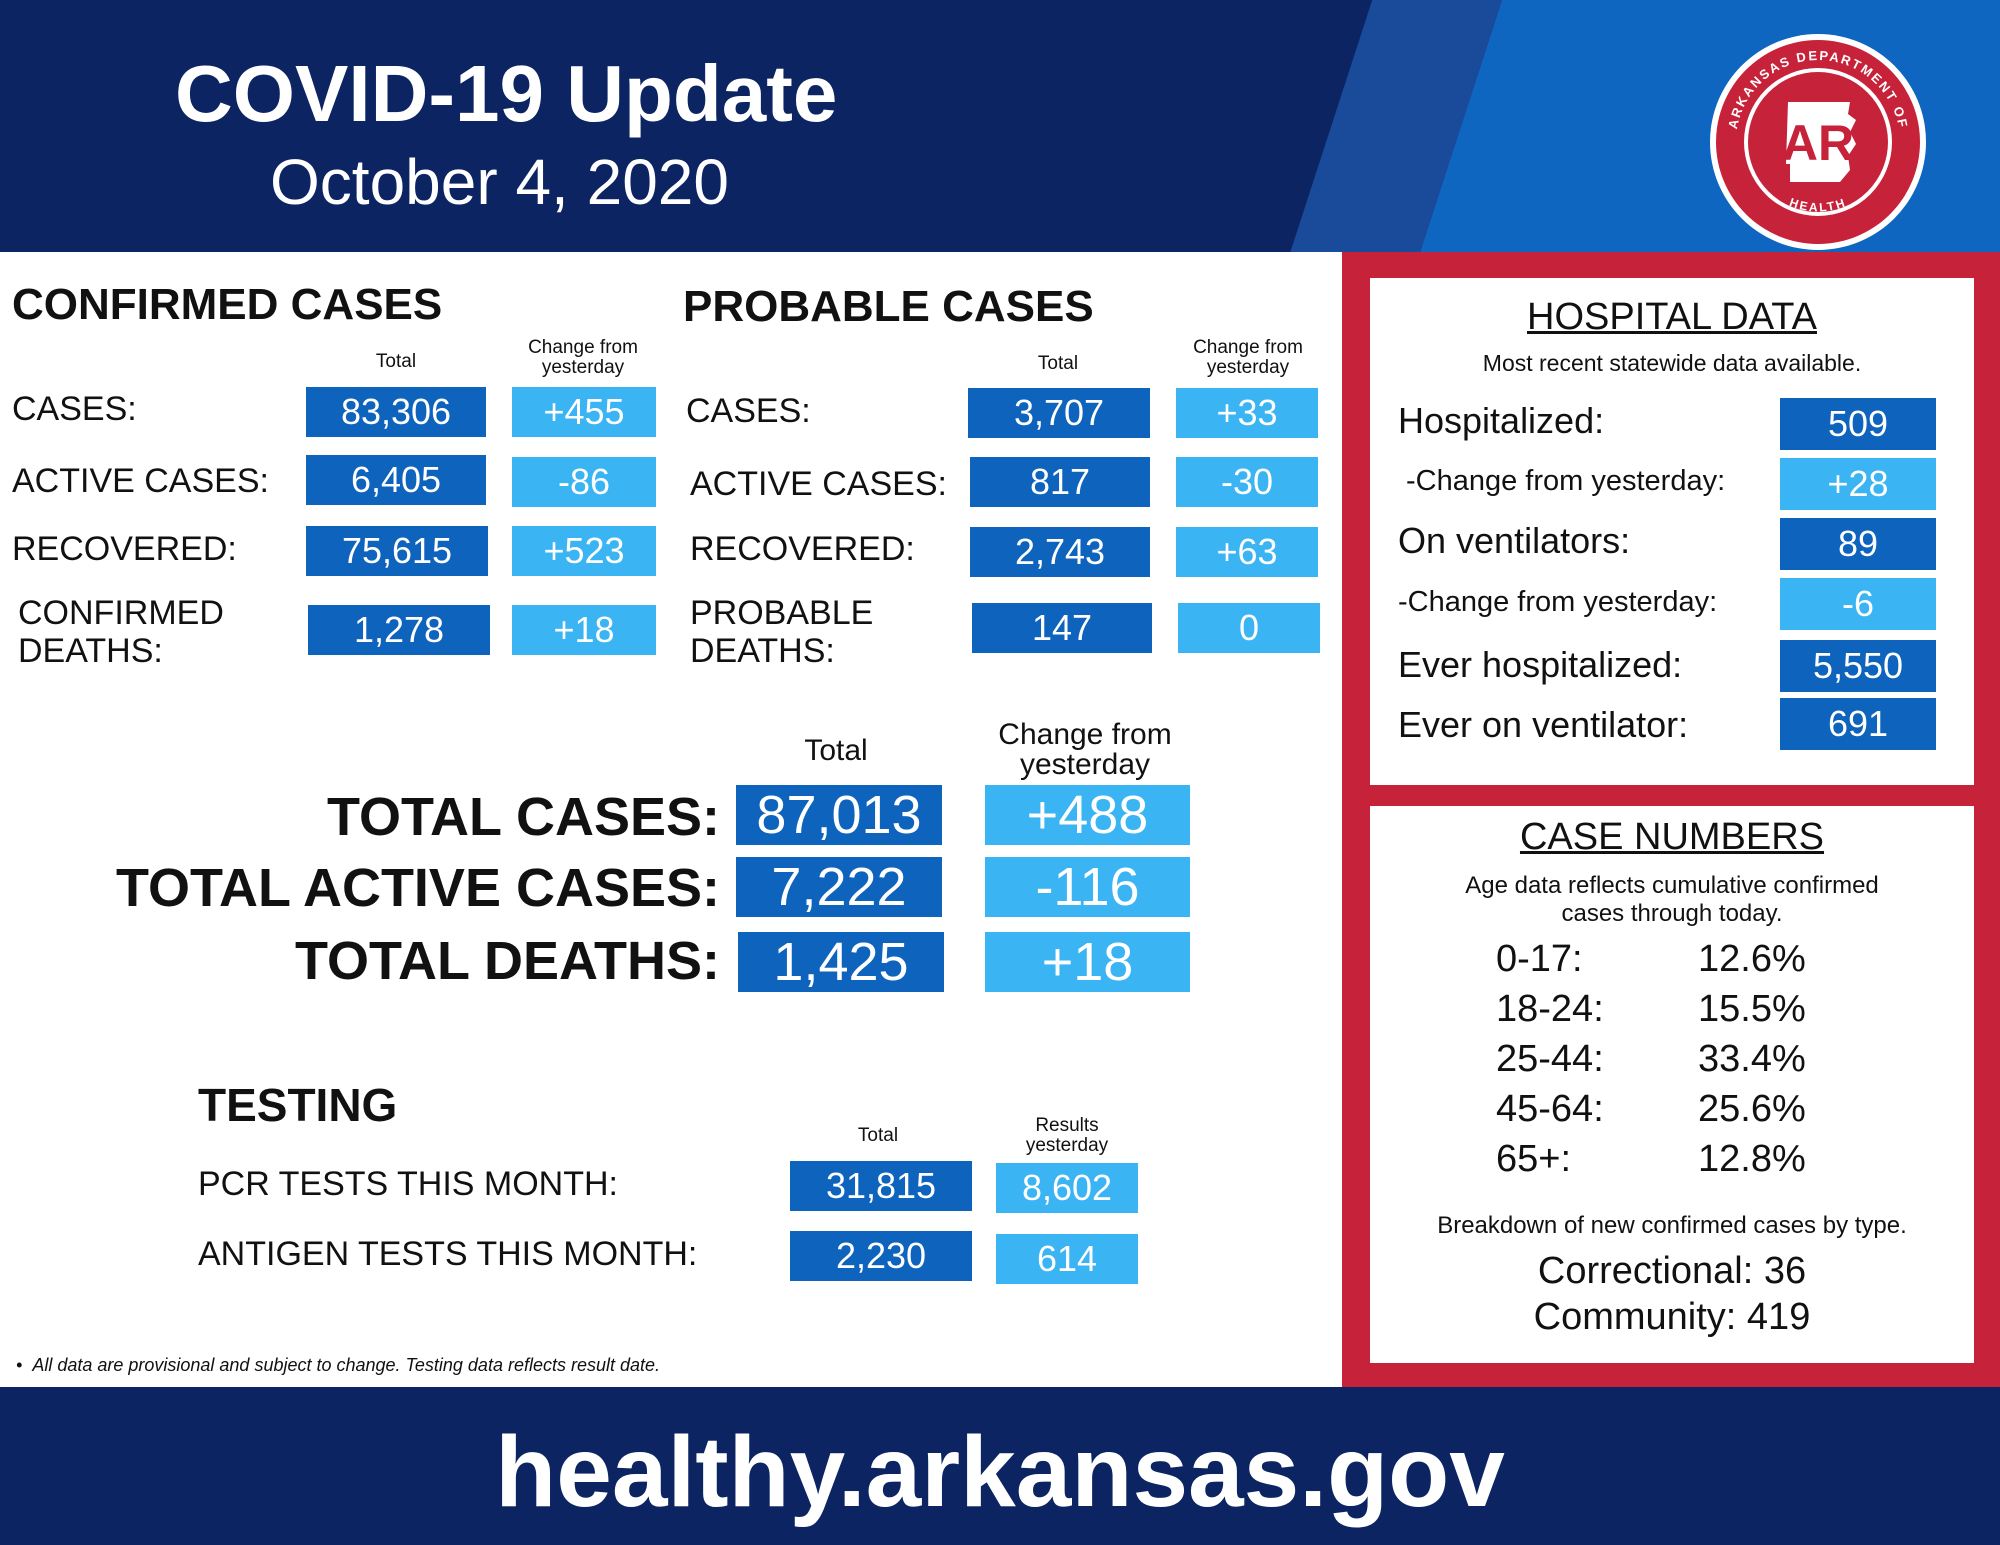 Image resolution: width=2000 pixels, height=1545 pixels. Describe the element at coordinates (506, 93) in the screenshot. I see `page-title: COVID-19 Update` at that location.